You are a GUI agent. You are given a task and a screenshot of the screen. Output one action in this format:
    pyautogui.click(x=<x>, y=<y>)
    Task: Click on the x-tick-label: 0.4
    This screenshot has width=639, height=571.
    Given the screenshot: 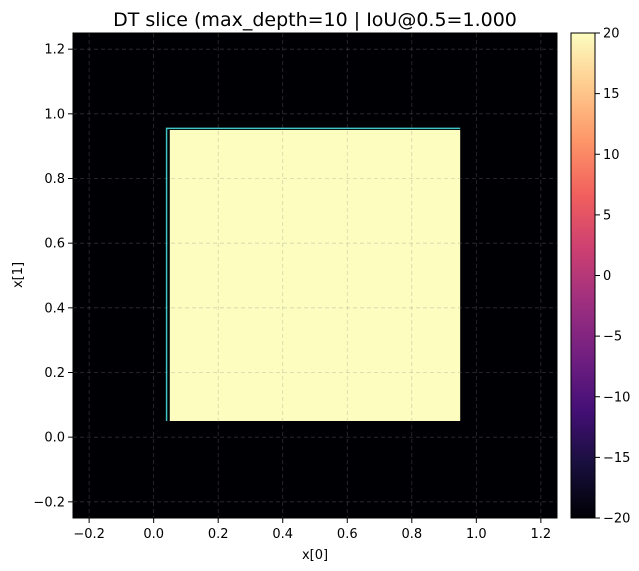 What is the action you would take?
    pyautogui.click(x=282, y=534)
    